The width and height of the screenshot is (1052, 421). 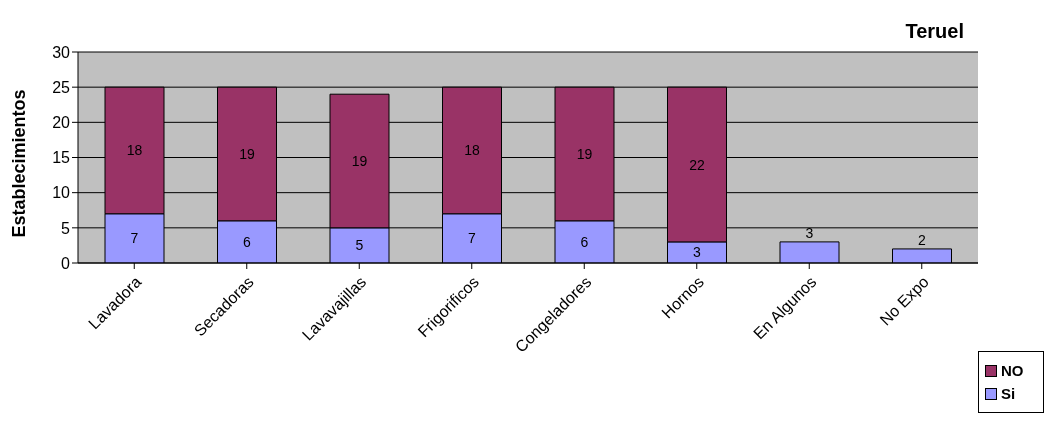 What do you see at coordinates (359, 245) in the screenshot?
I see `data-label: 5` at bounding box center [359, 245].